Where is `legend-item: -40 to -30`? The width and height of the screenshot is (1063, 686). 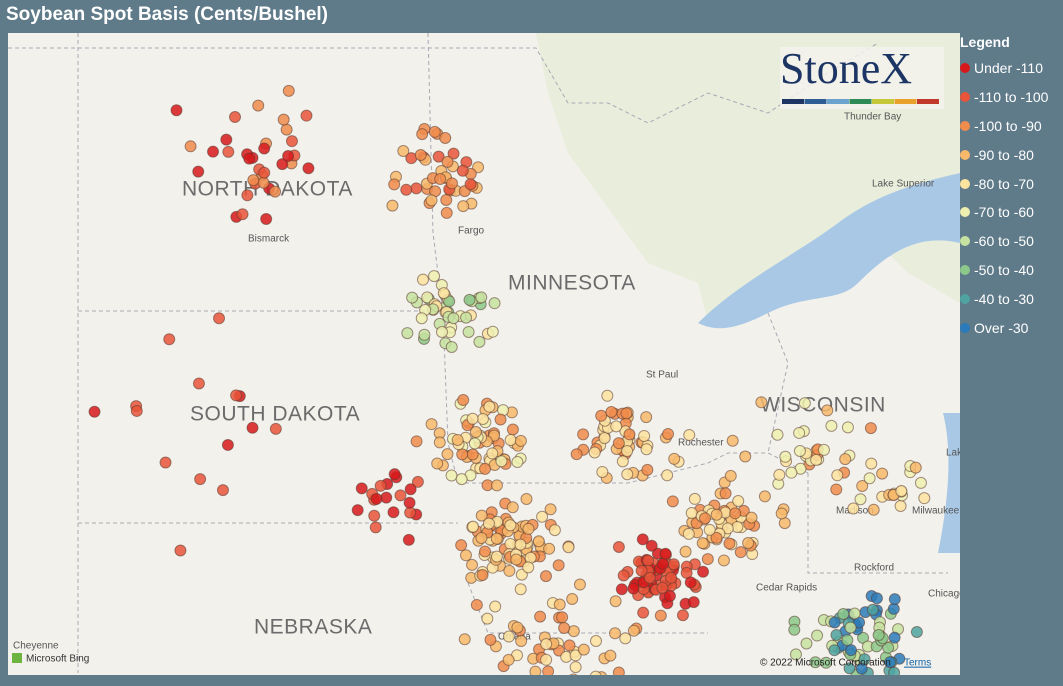
legend-item: -40 to -30 is located at coordinates (1004, 298).